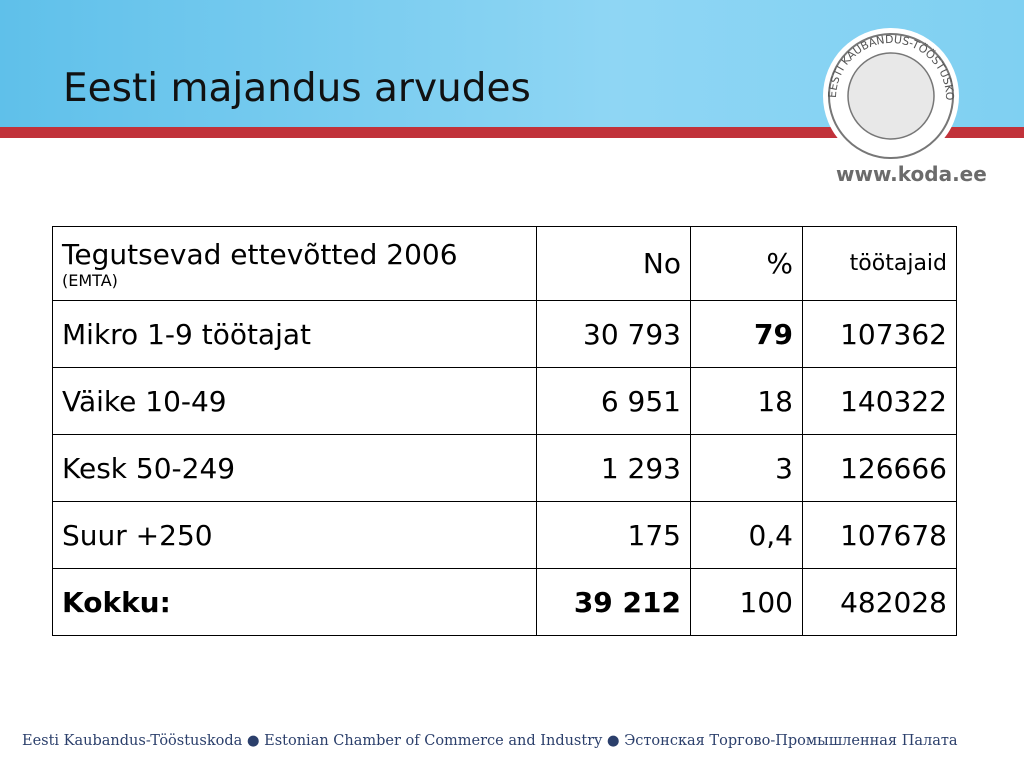 Image resolution: width=1024 pixels, height=768 pixels. I want to click on table-cell: 30 793, so click(613, 334).